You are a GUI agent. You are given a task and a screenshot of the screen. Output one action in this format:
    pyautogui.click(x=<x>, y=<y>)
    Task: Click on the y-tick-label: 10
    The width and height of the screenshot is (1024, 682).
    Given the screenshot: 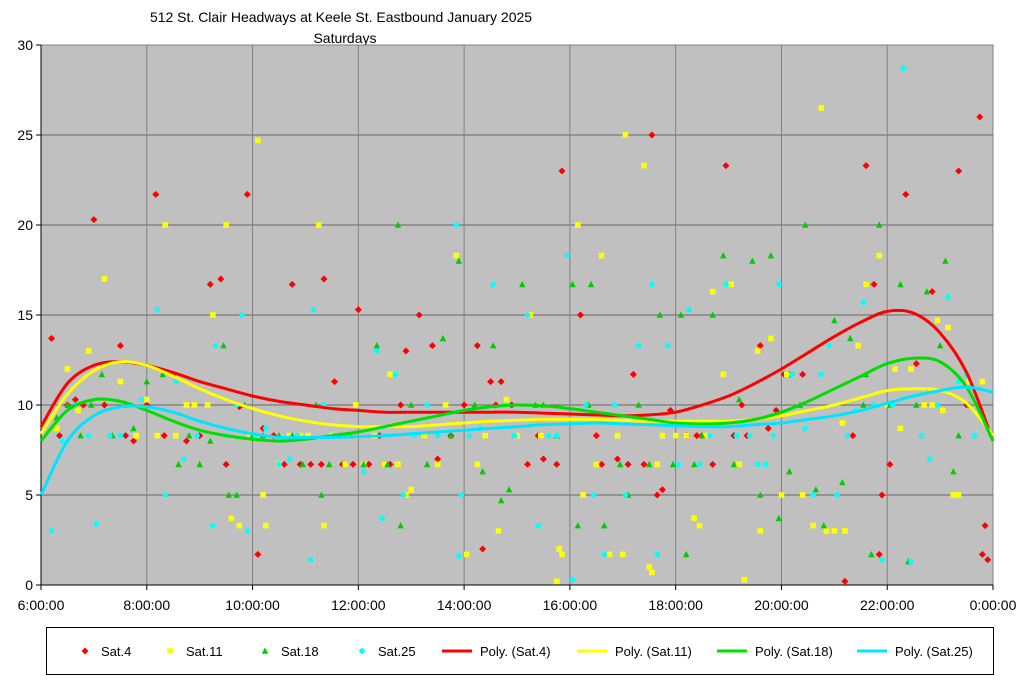 What is the action you would take?
    pyautogui.click(x=25, y=405)
    